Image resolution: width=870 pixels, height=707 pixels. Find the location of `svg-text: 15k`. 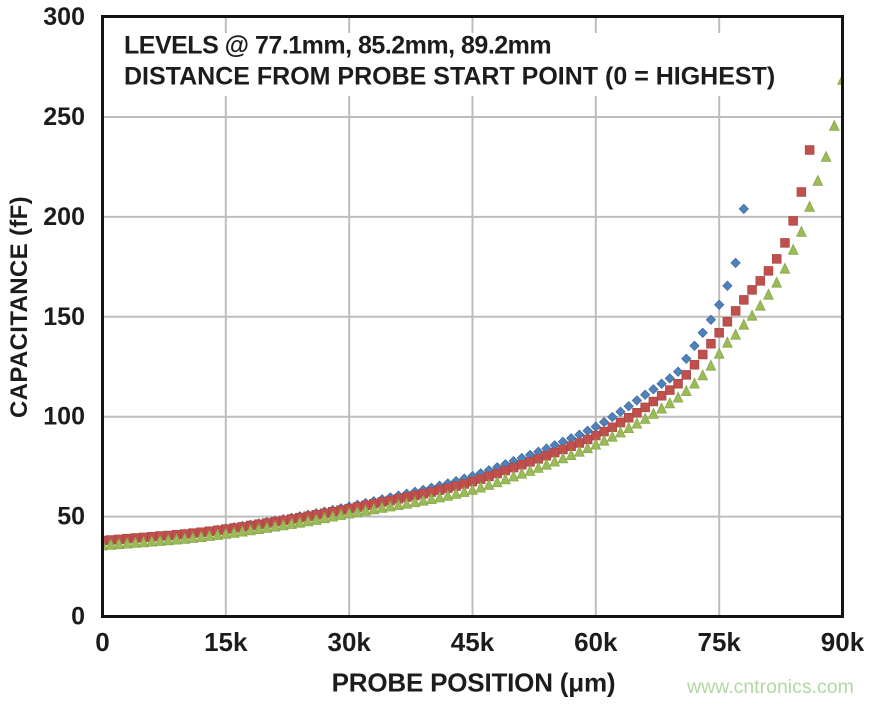

svg-text: 15k is located at coordinates (226, 642).